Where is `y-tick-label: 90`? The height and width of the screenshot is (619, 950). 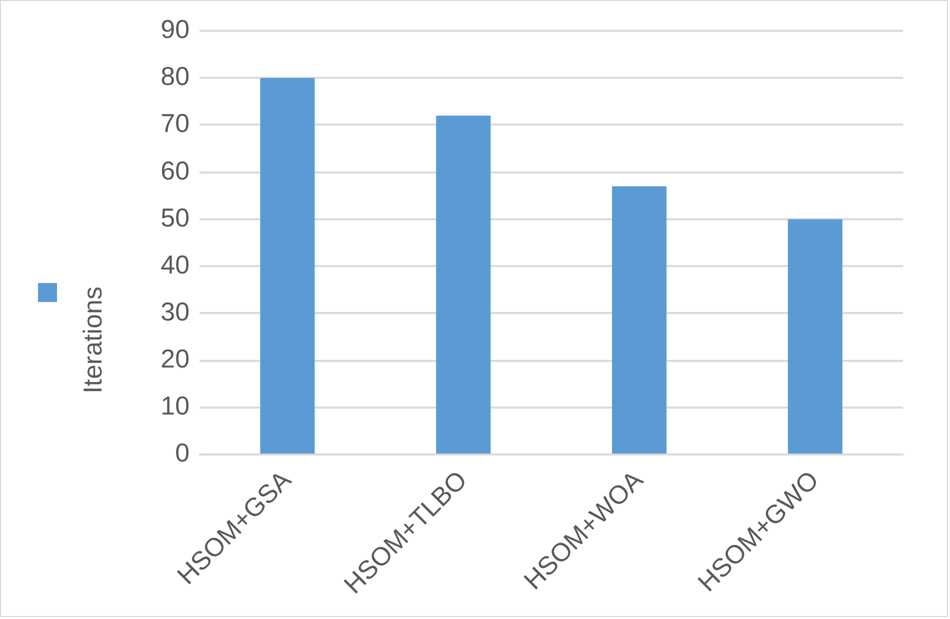 y-tick-label: 90 is located at coordinates (175, 30).